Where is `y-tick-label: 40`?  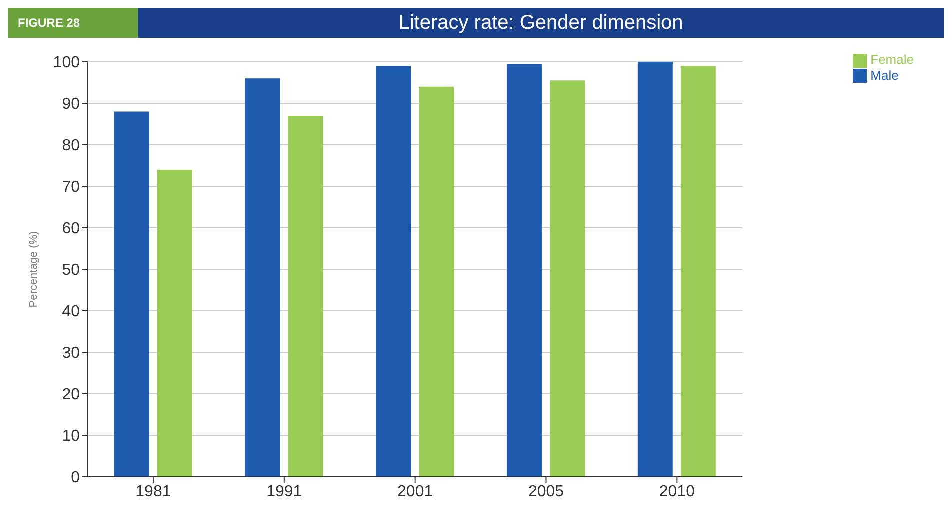 y-tick-label: 40 is located at coordinates (71, 312).